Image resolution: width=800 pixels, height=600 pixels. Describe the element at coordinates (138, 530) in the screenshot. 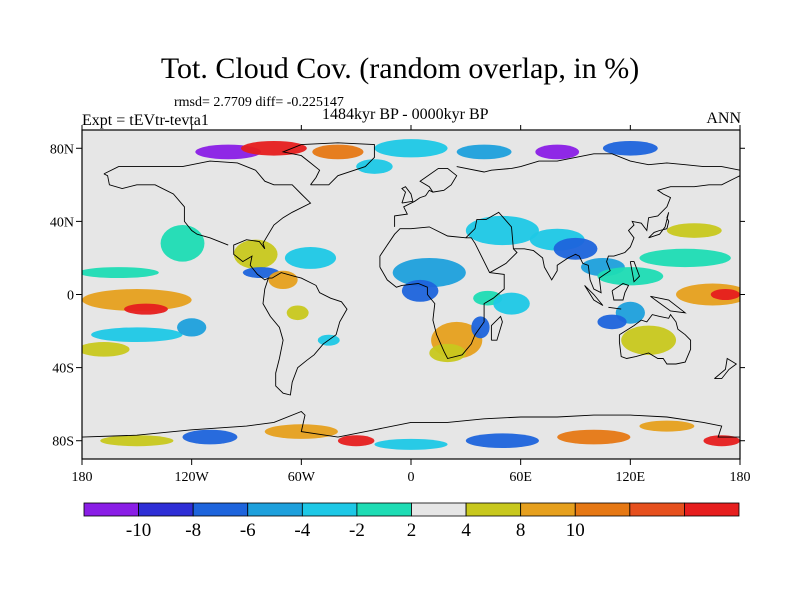

I see `colorbar-label: -10` at that location.